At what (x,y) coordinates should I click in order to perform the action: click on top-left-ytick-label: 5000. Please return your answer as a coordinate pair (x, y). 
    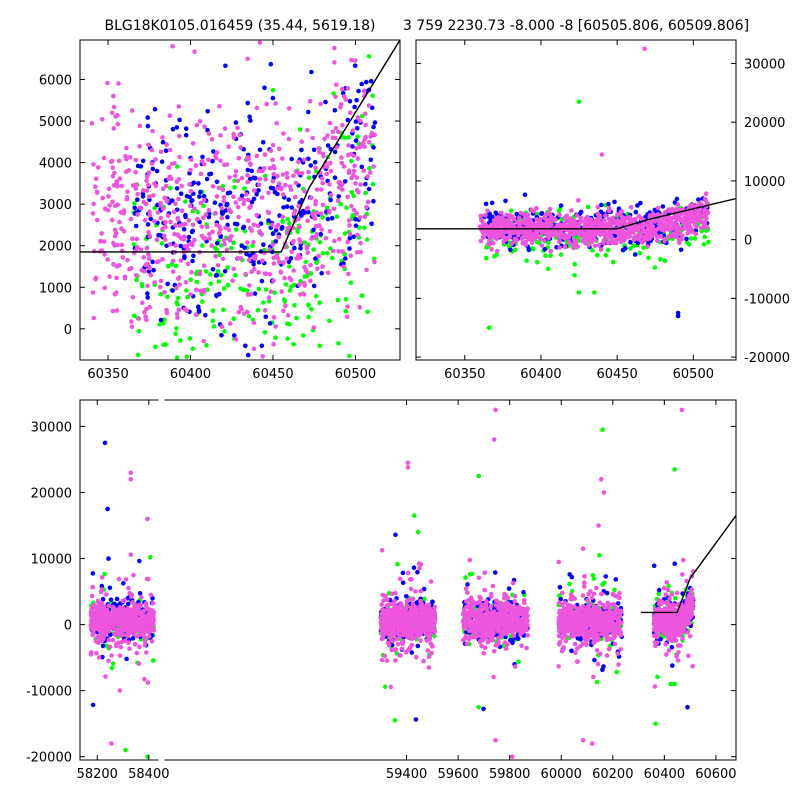
    Looking at the image, I should click on (55, 122).